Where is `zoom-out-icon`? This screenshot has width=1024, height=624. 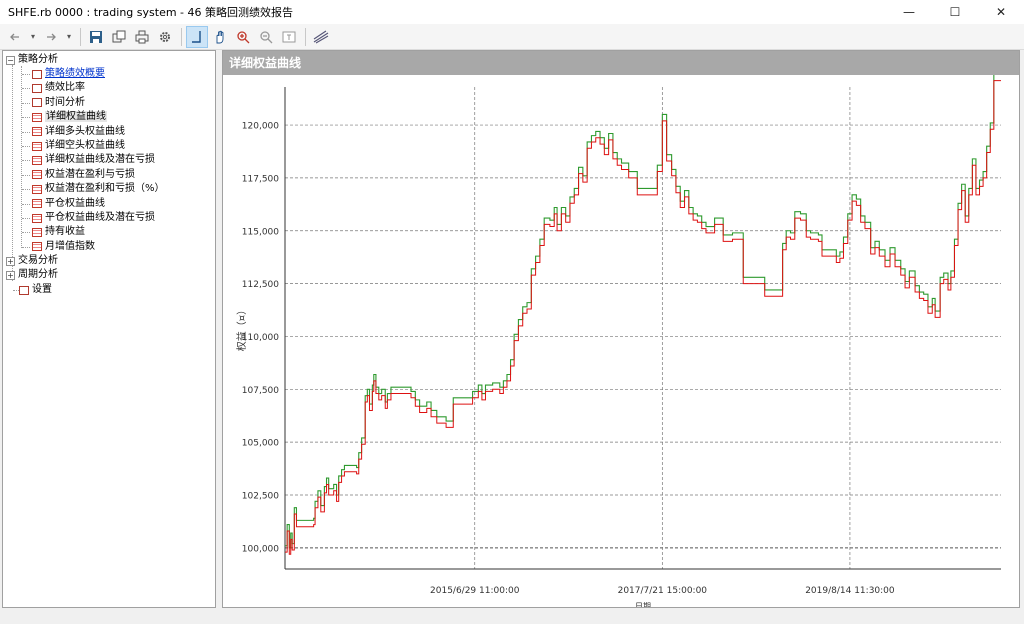 zoom-out-icon is located at coordinates (266, 37).